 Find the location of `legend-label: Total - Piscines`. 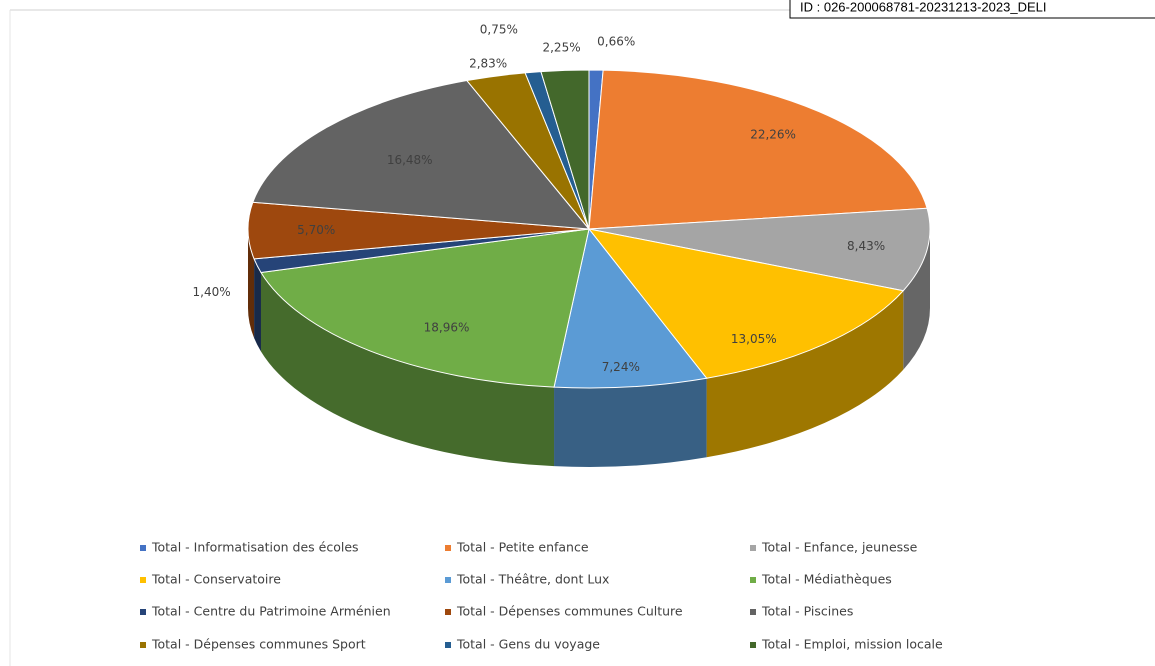

legend-label: Total - Piscines is located at coordinates (807, 611).